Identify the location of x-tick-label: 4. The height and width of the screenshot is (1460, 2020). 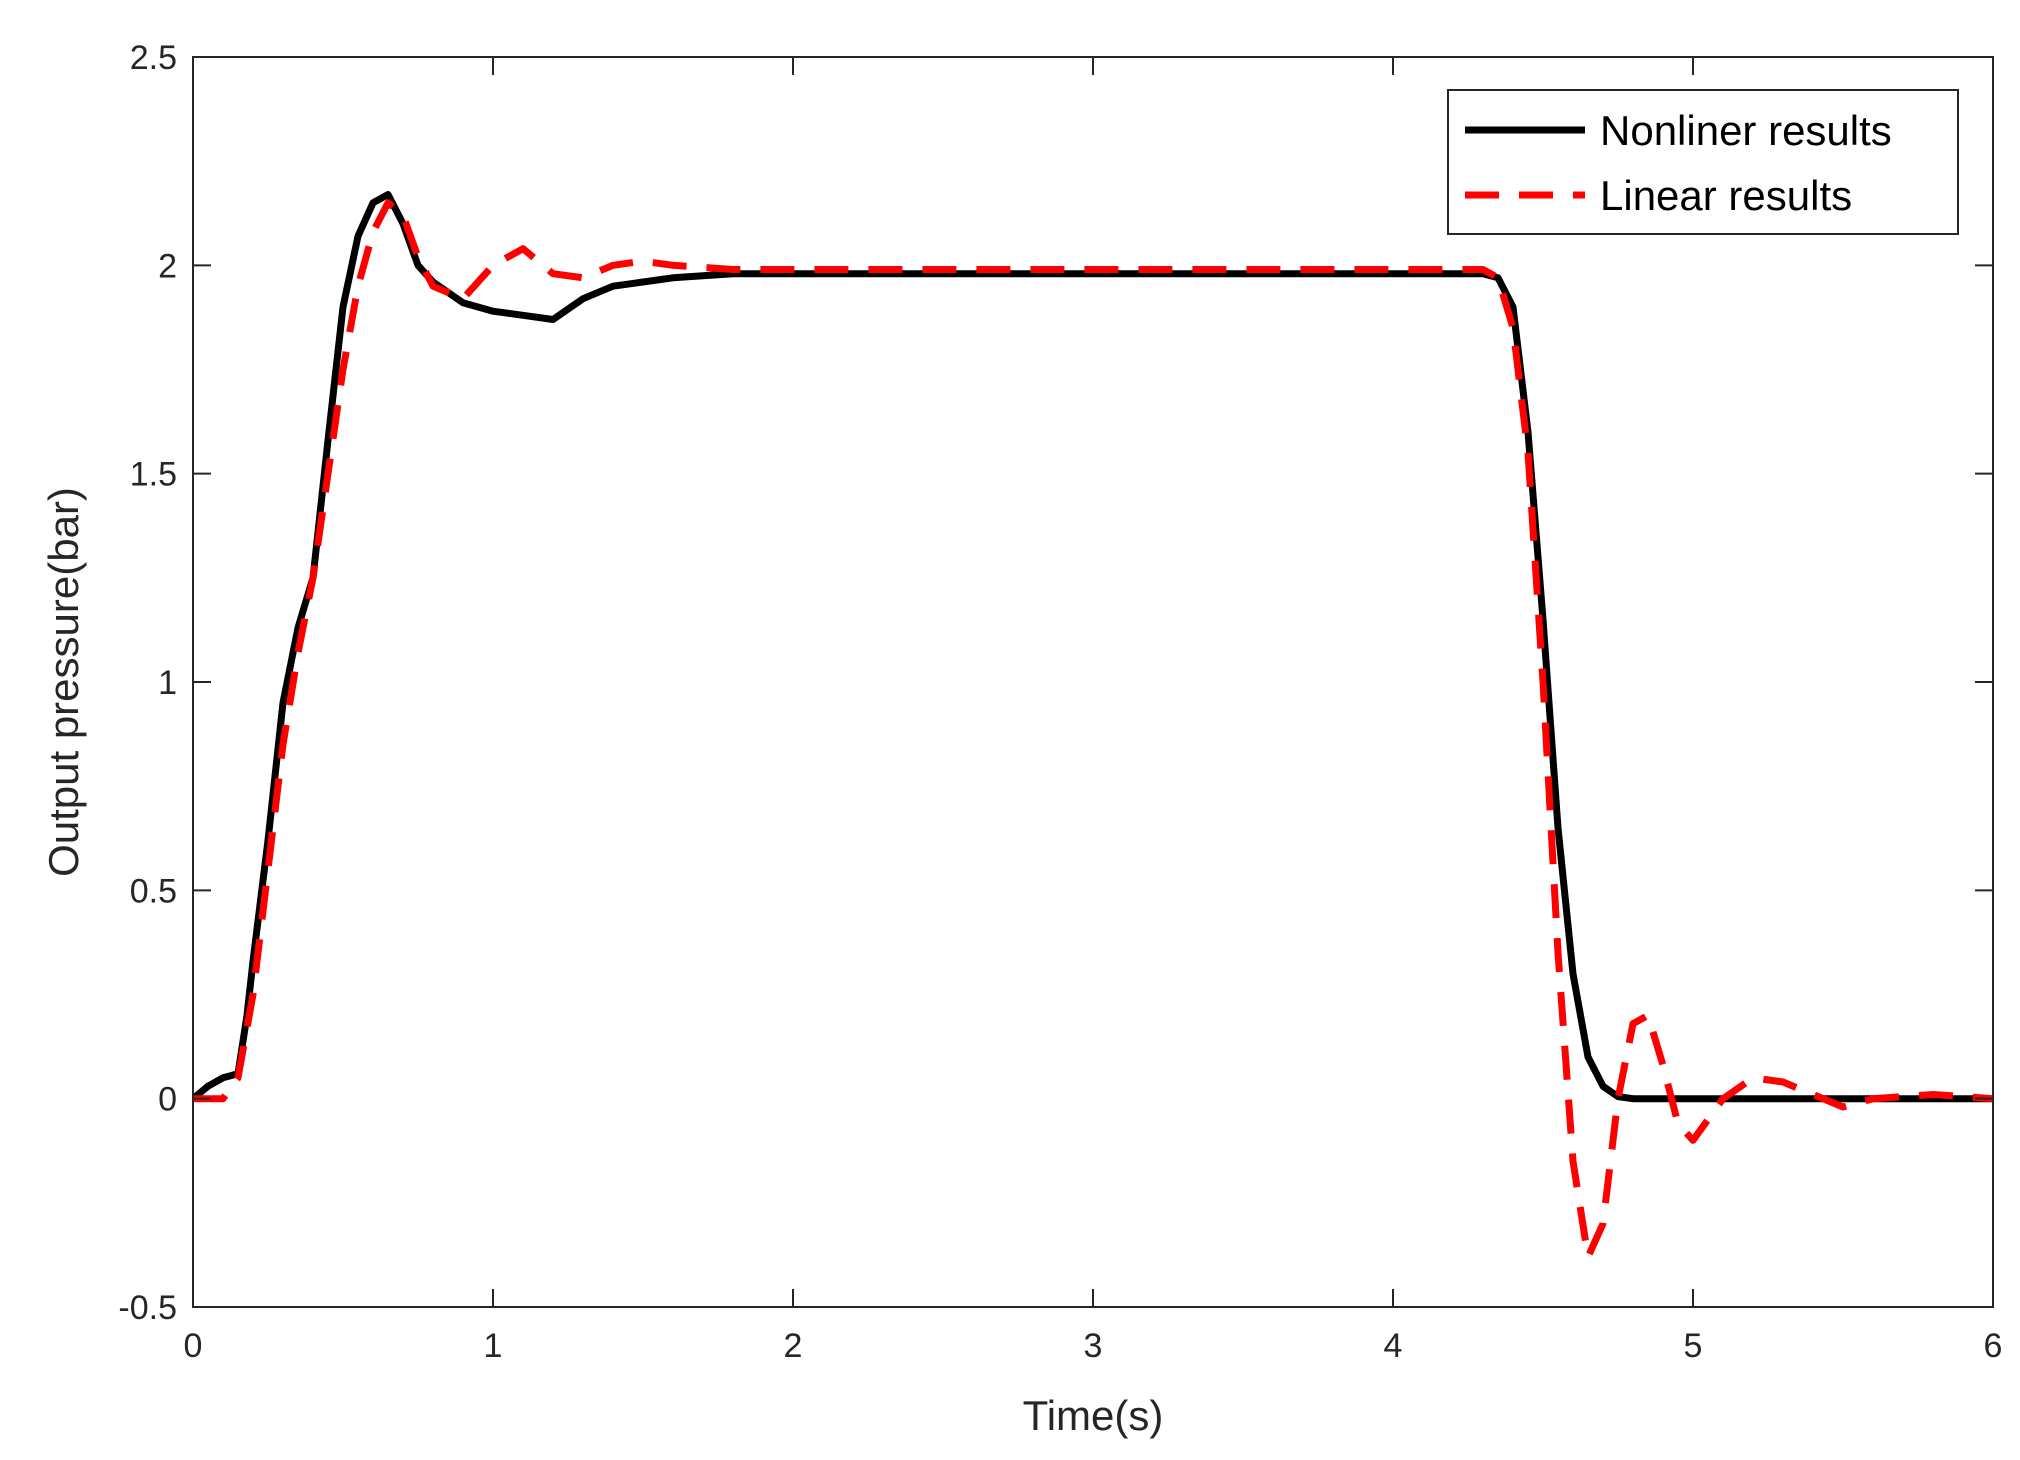
(1393, 1346).